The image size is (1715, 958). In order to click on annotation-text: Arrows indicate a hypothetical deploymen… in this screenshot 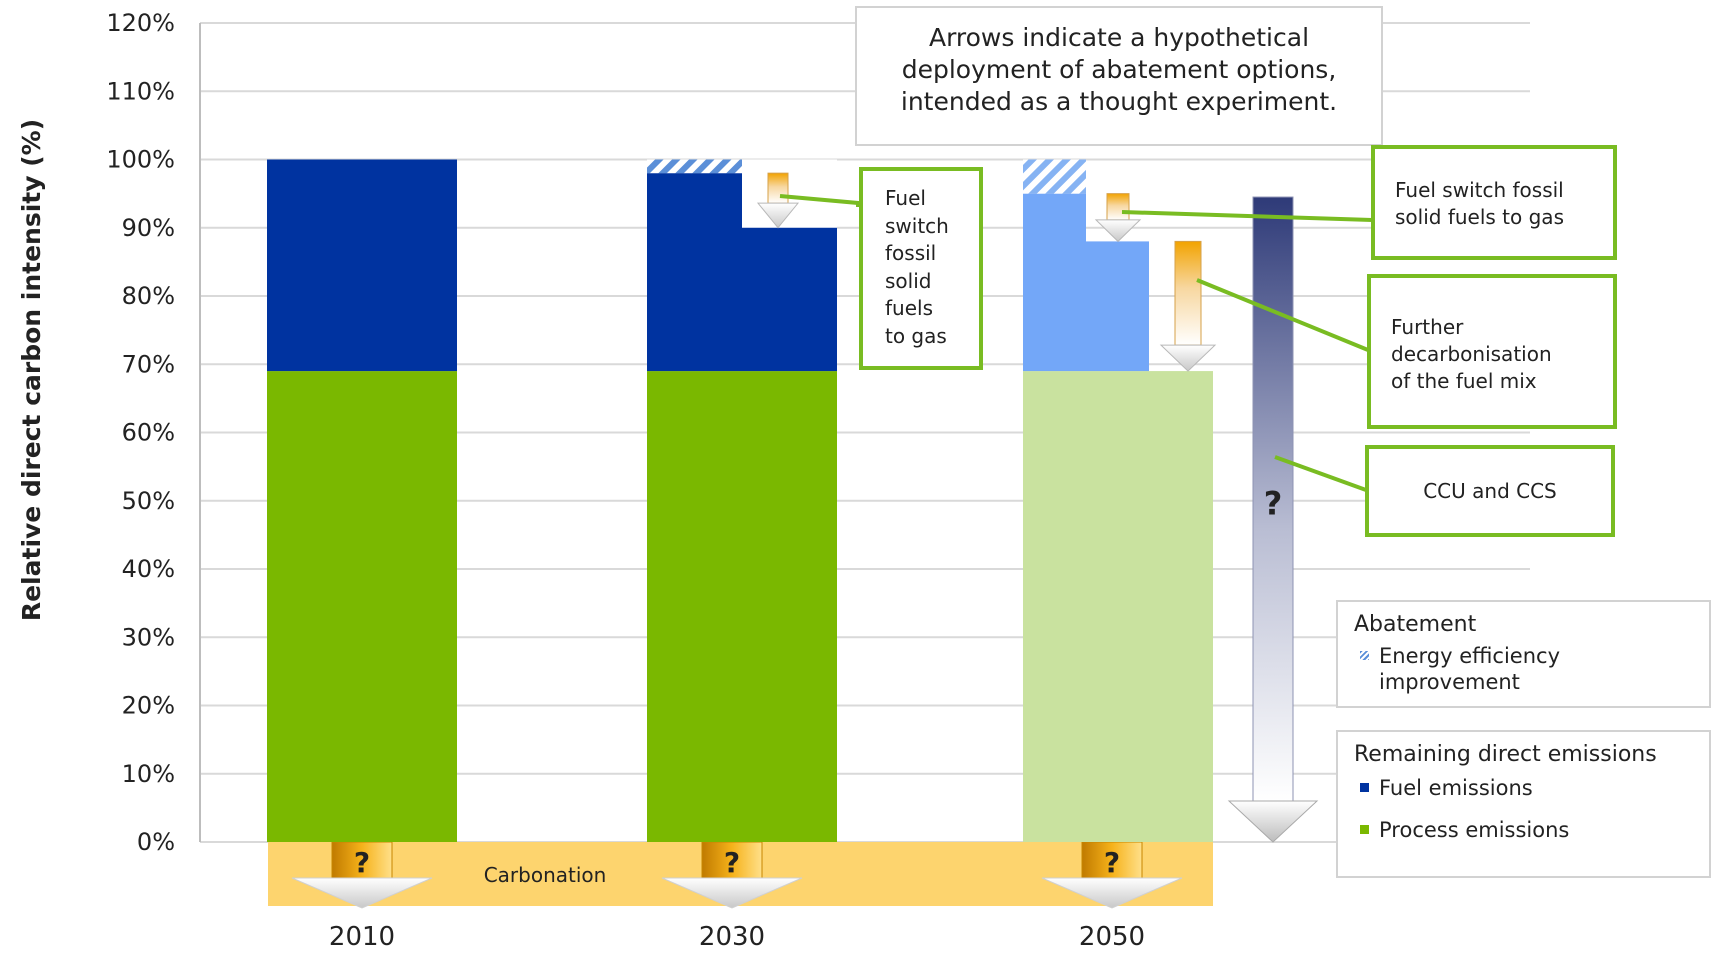, I will do `click(1119, 69)`.